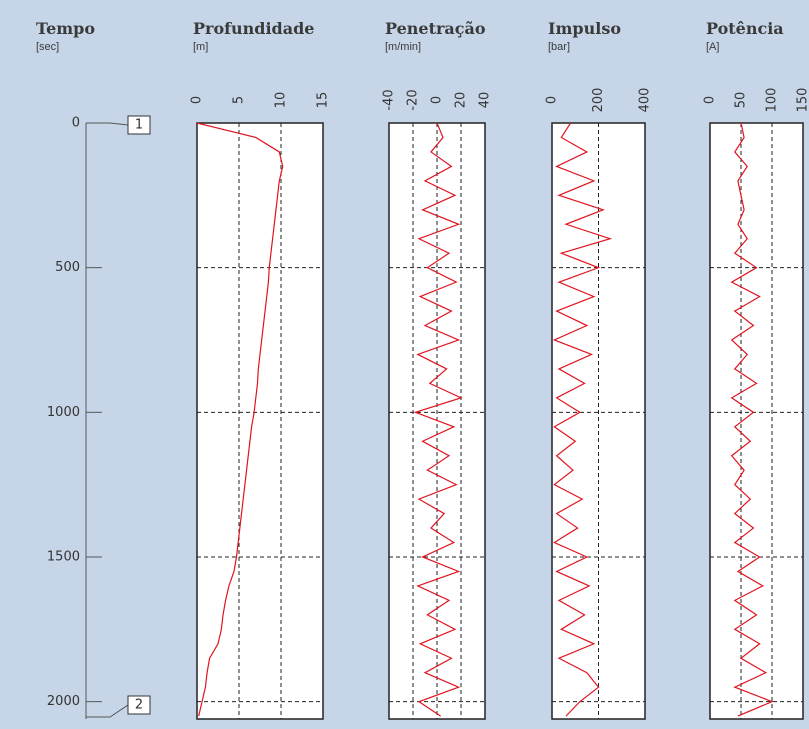 Image resolution: width=809 pixels, height=729 pixels. Describe the element at coordinates (63, 412) in the screenshot. I see `y-tick-label: 1000` at that location.